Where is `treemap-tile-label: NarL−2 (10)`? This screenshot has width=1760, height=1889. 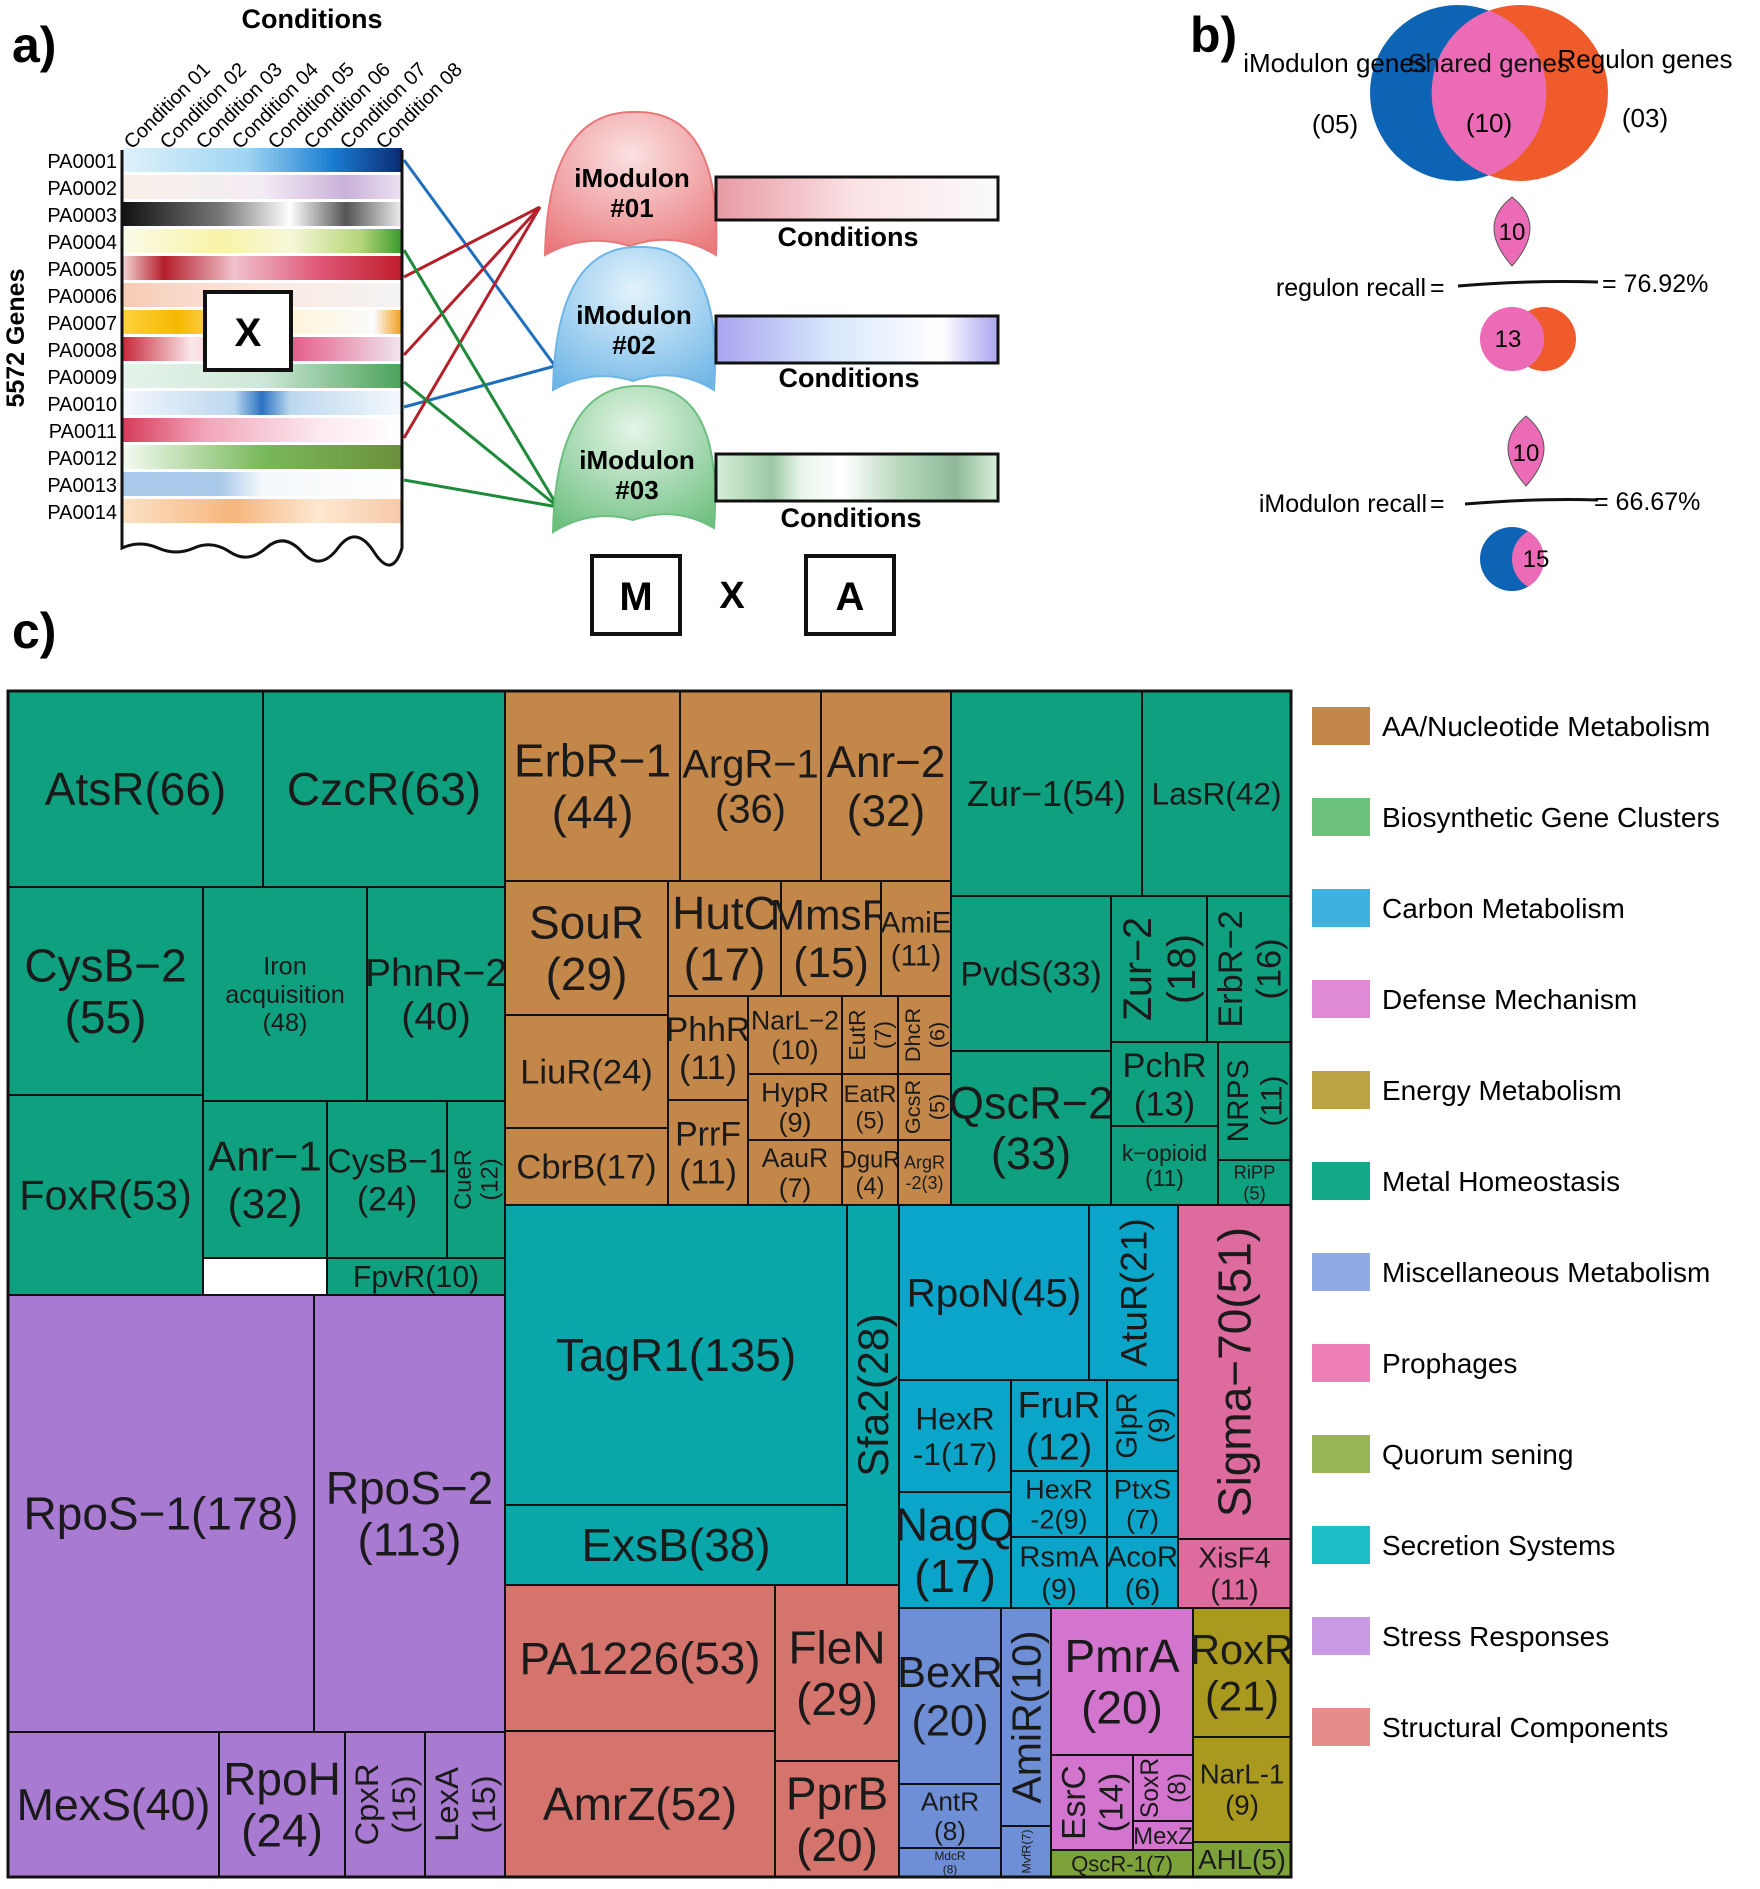
treemap-tile-label: NarL−2 (10) is located at coordinates (795, 1035).